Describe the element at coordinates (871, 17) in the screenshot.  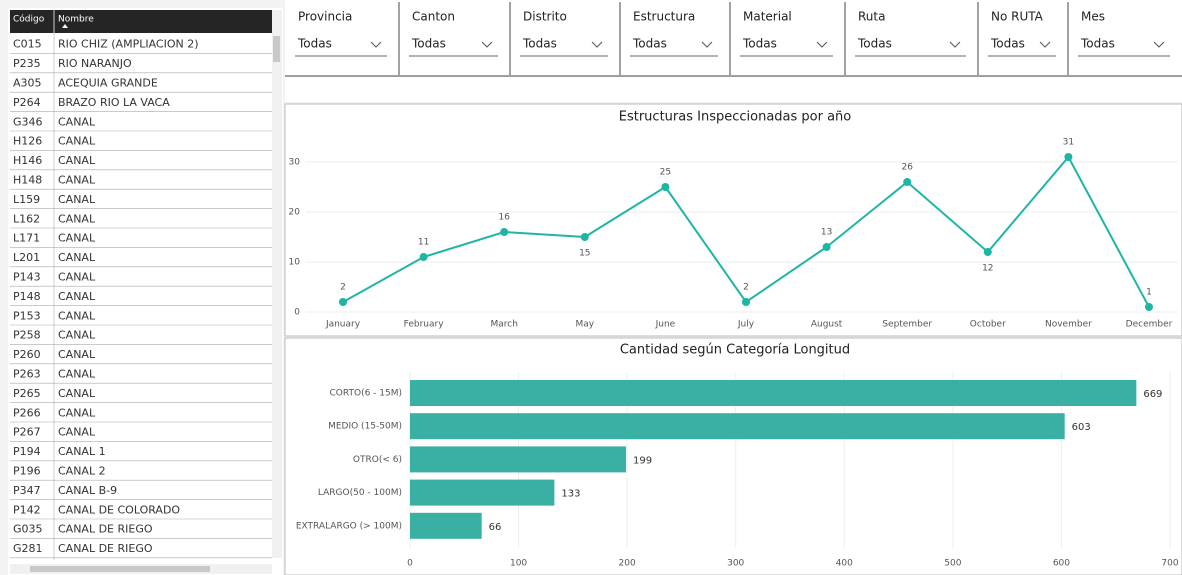
I see `filter-label: Ruta` at that location.